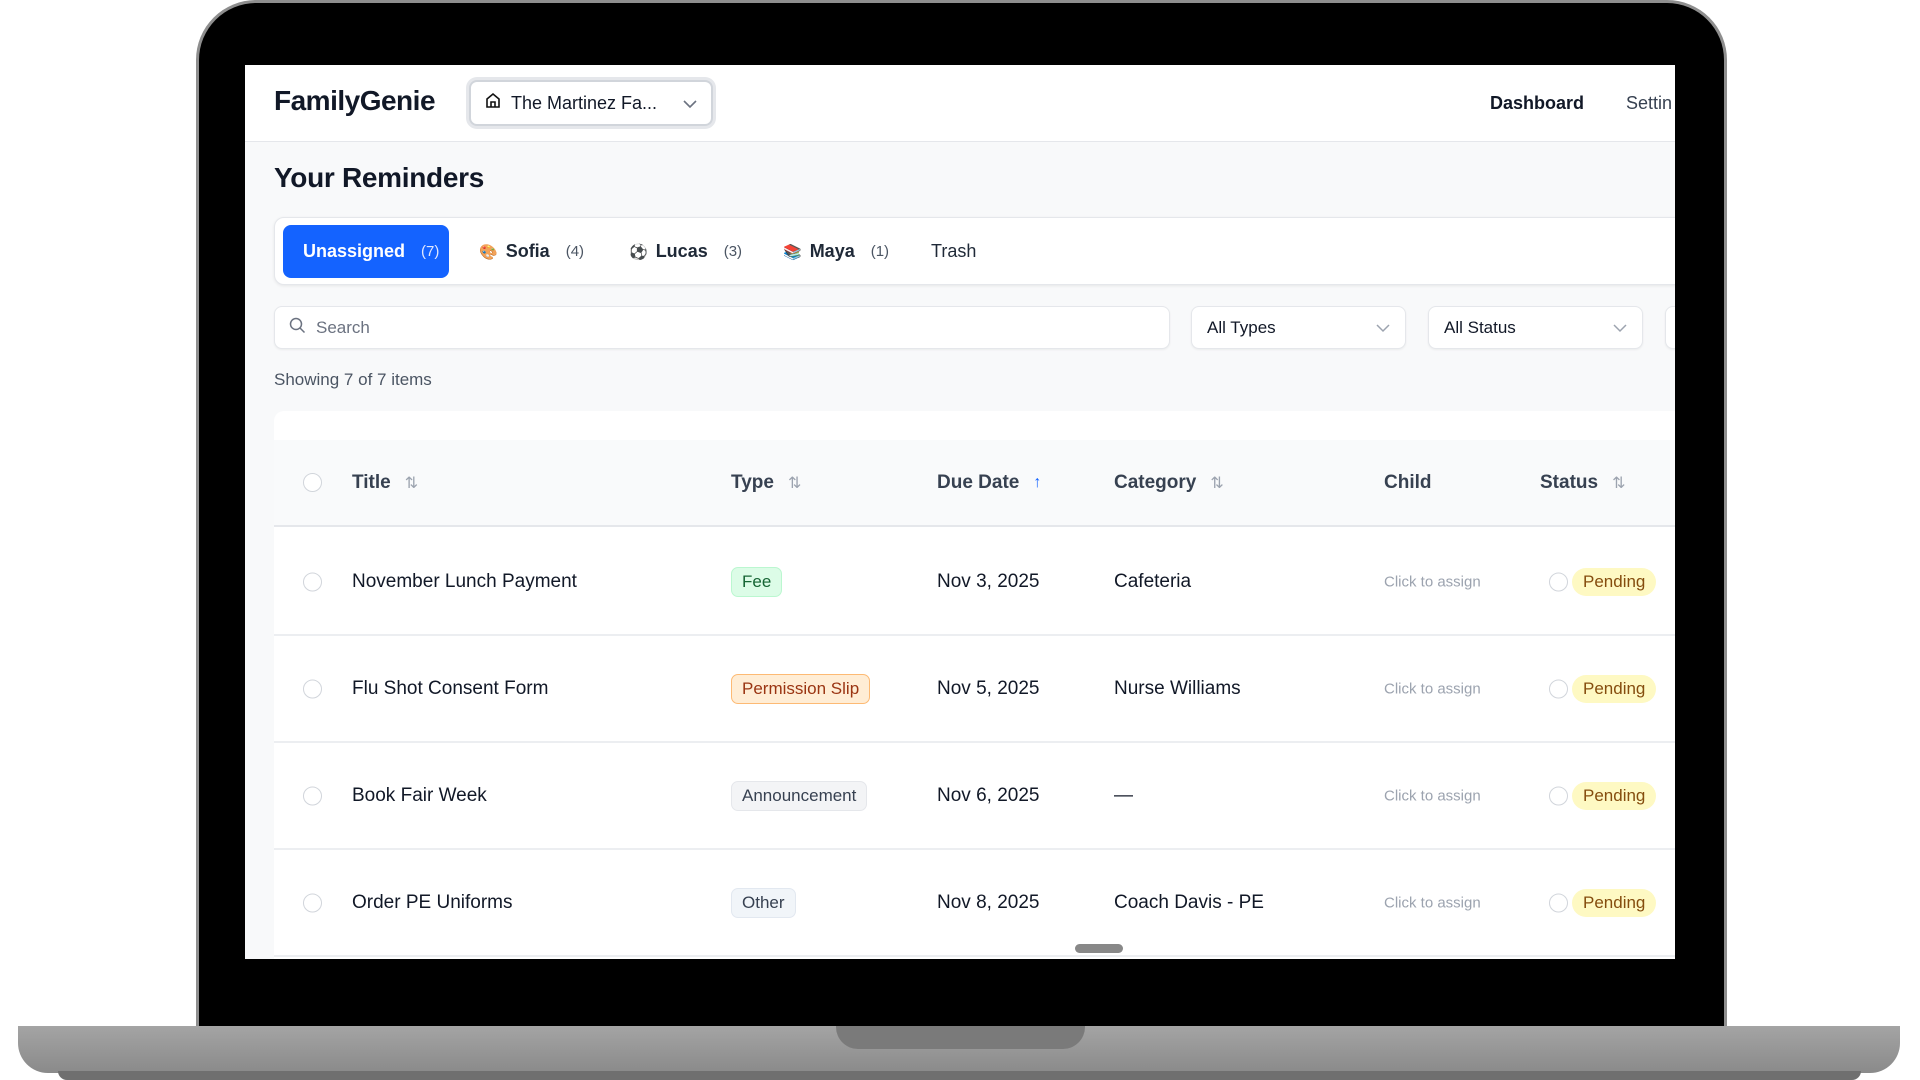 This screenshot has height=1080, width=1920. I want to click on column-label: Child, so click(1408, 482).